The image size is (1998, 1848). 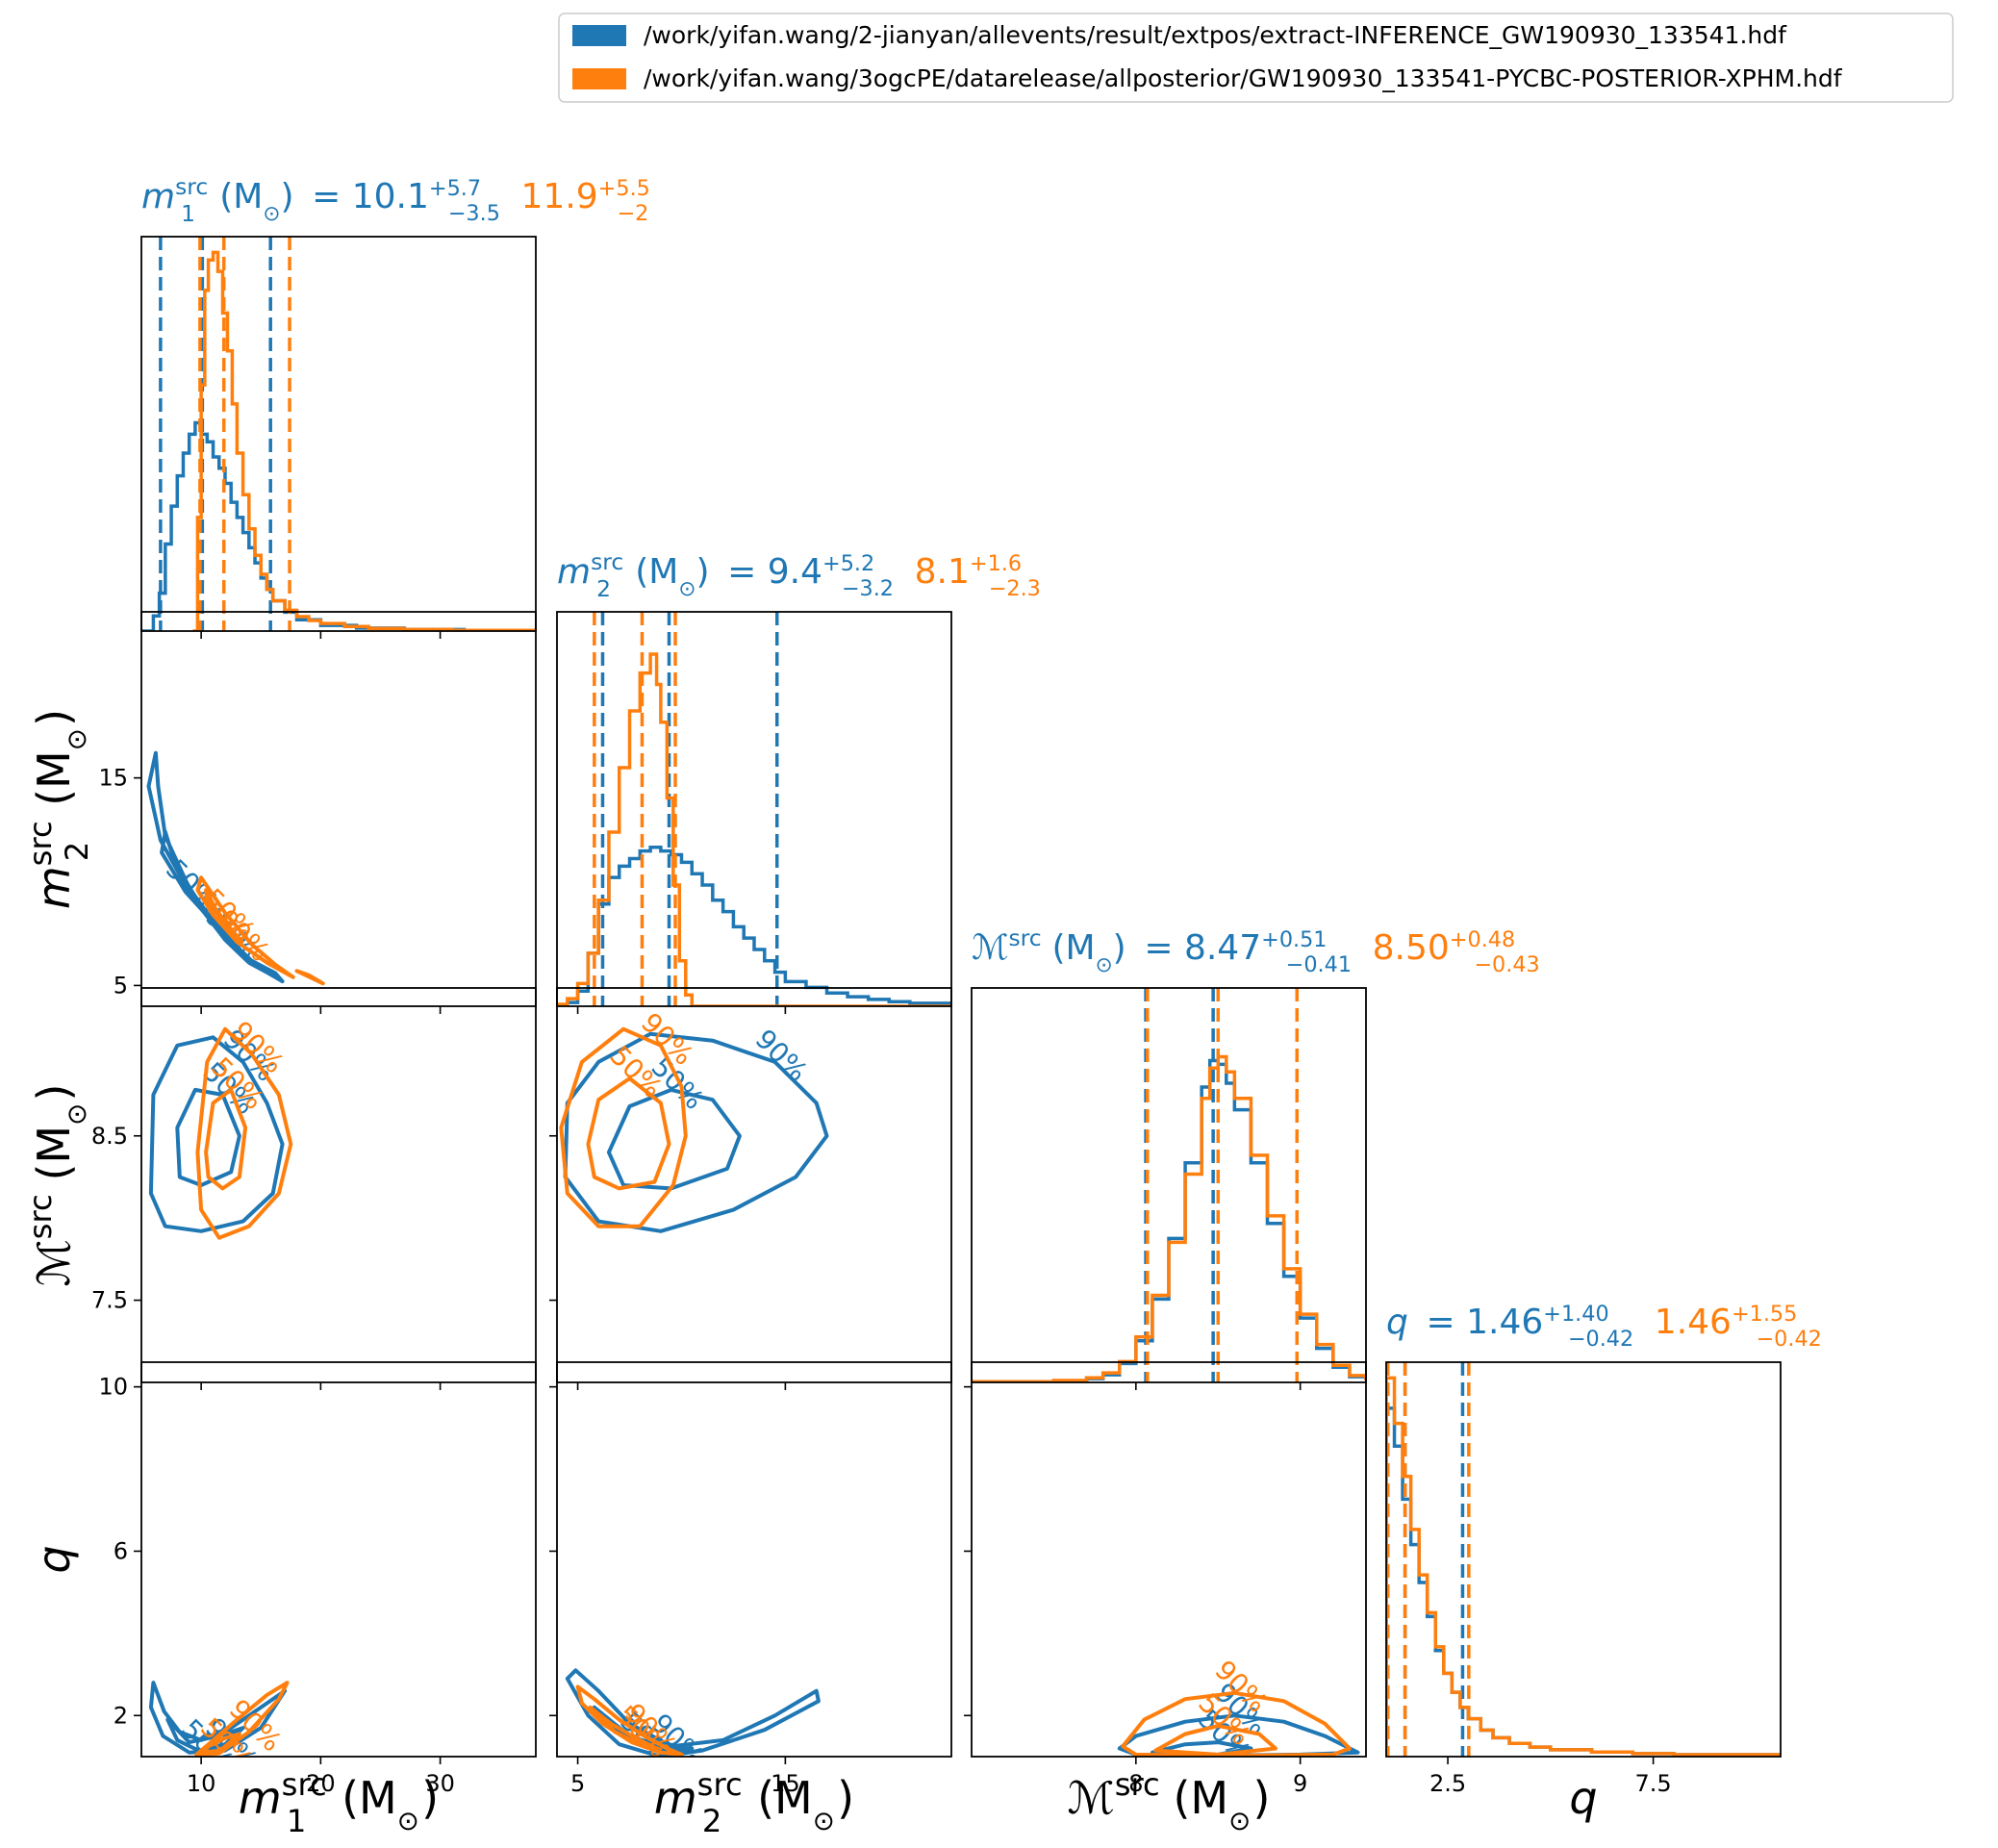 I want to click on histogram-m2-run2, so click(x=754, y=829).